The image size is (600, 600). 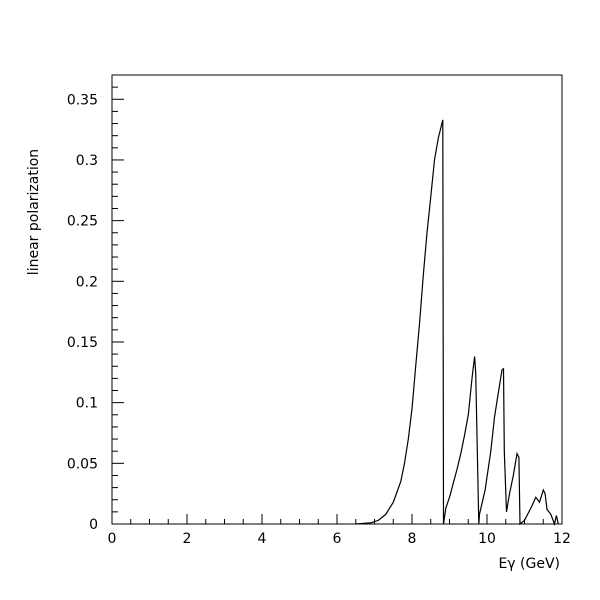 What do you see at coordinates (337, 539) in the screenshot?
I see `x-tick-label: 6` at bounding box center [337, 539].